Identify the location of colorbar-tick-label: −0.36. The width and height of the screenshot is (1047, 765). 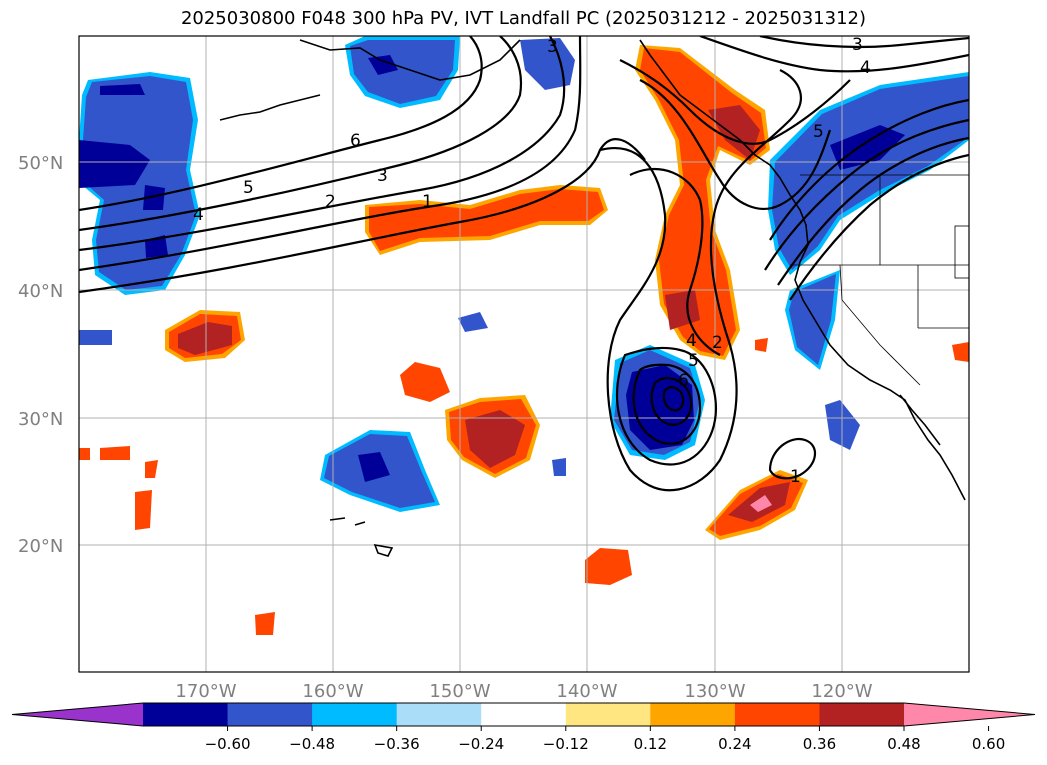
(397, 744).